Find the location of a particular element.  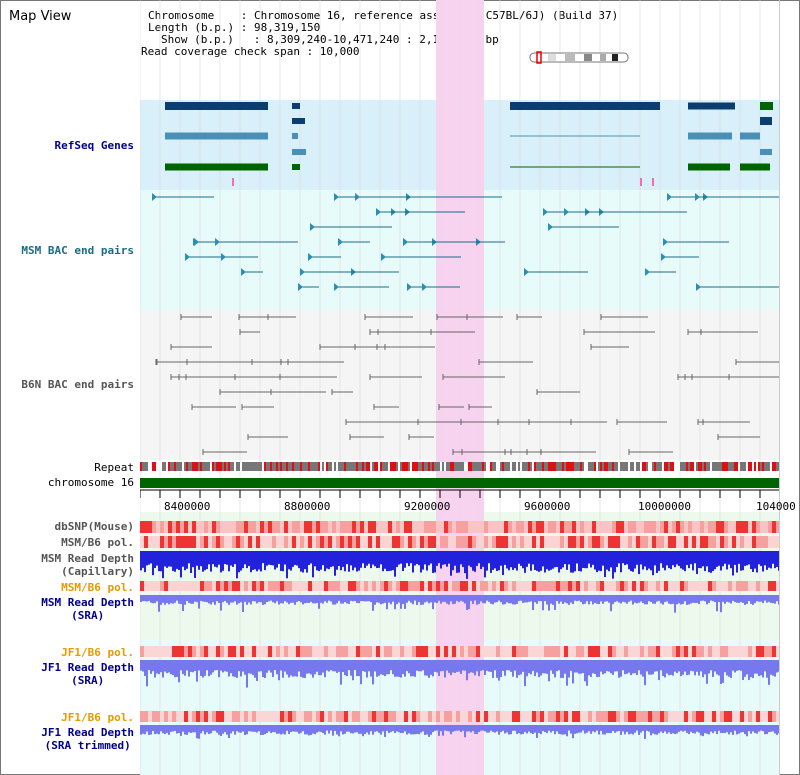

track-label-b6n-bac: B6N BAC end pairs is located at coordinates (77, 384).